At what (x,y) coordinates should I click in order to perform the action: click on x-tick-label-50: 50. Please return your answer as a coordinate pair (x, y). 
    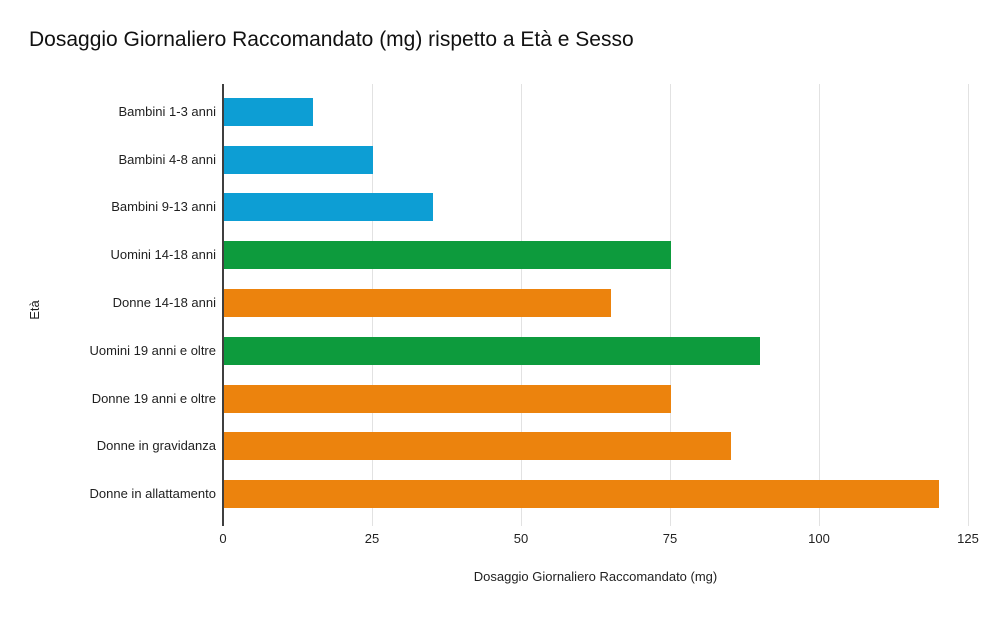
    Looking at the image, I should click on (521, 538).